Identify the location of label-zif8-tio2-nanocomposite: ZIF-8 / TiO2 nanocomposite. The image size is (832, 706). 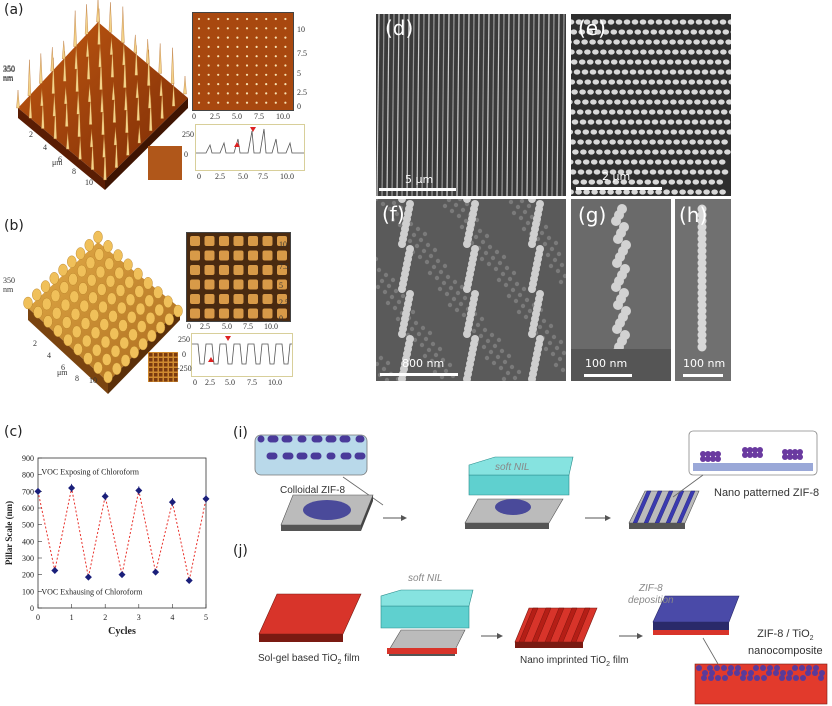
(785, 643).